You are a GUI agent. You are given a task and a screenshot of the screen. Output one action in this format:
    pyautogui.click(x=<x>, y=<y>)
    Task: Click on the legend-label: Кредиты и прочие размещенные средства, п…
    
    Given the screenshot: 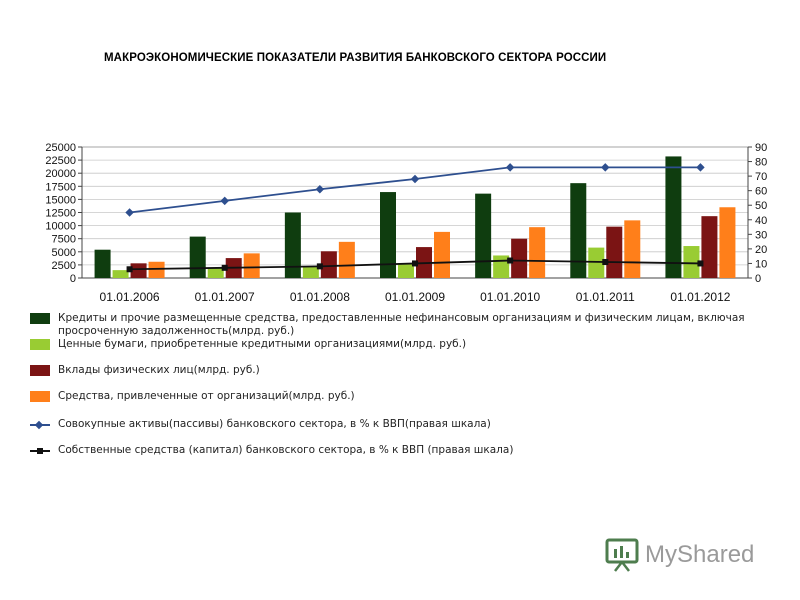 What is the action you would take?
    pyautogui.click(x=401, y=324)
    